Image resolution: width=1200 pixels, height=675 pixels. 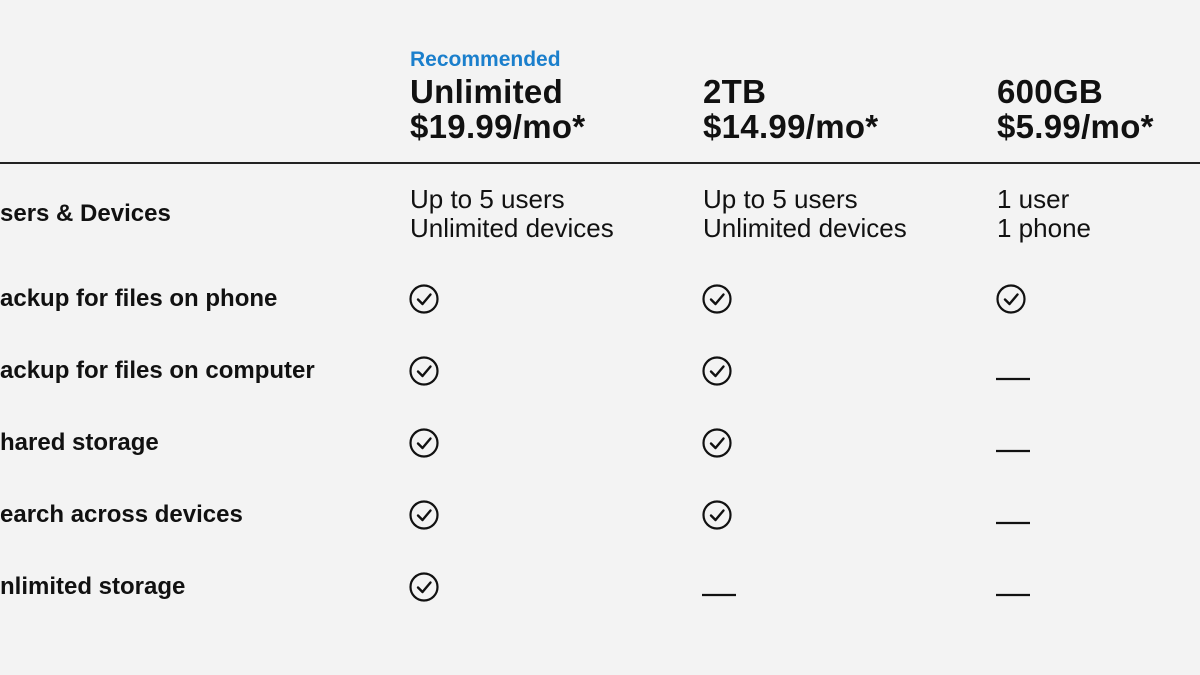 I want to click on plan-price: $14.99/mo*, so click(x=791, y=126).